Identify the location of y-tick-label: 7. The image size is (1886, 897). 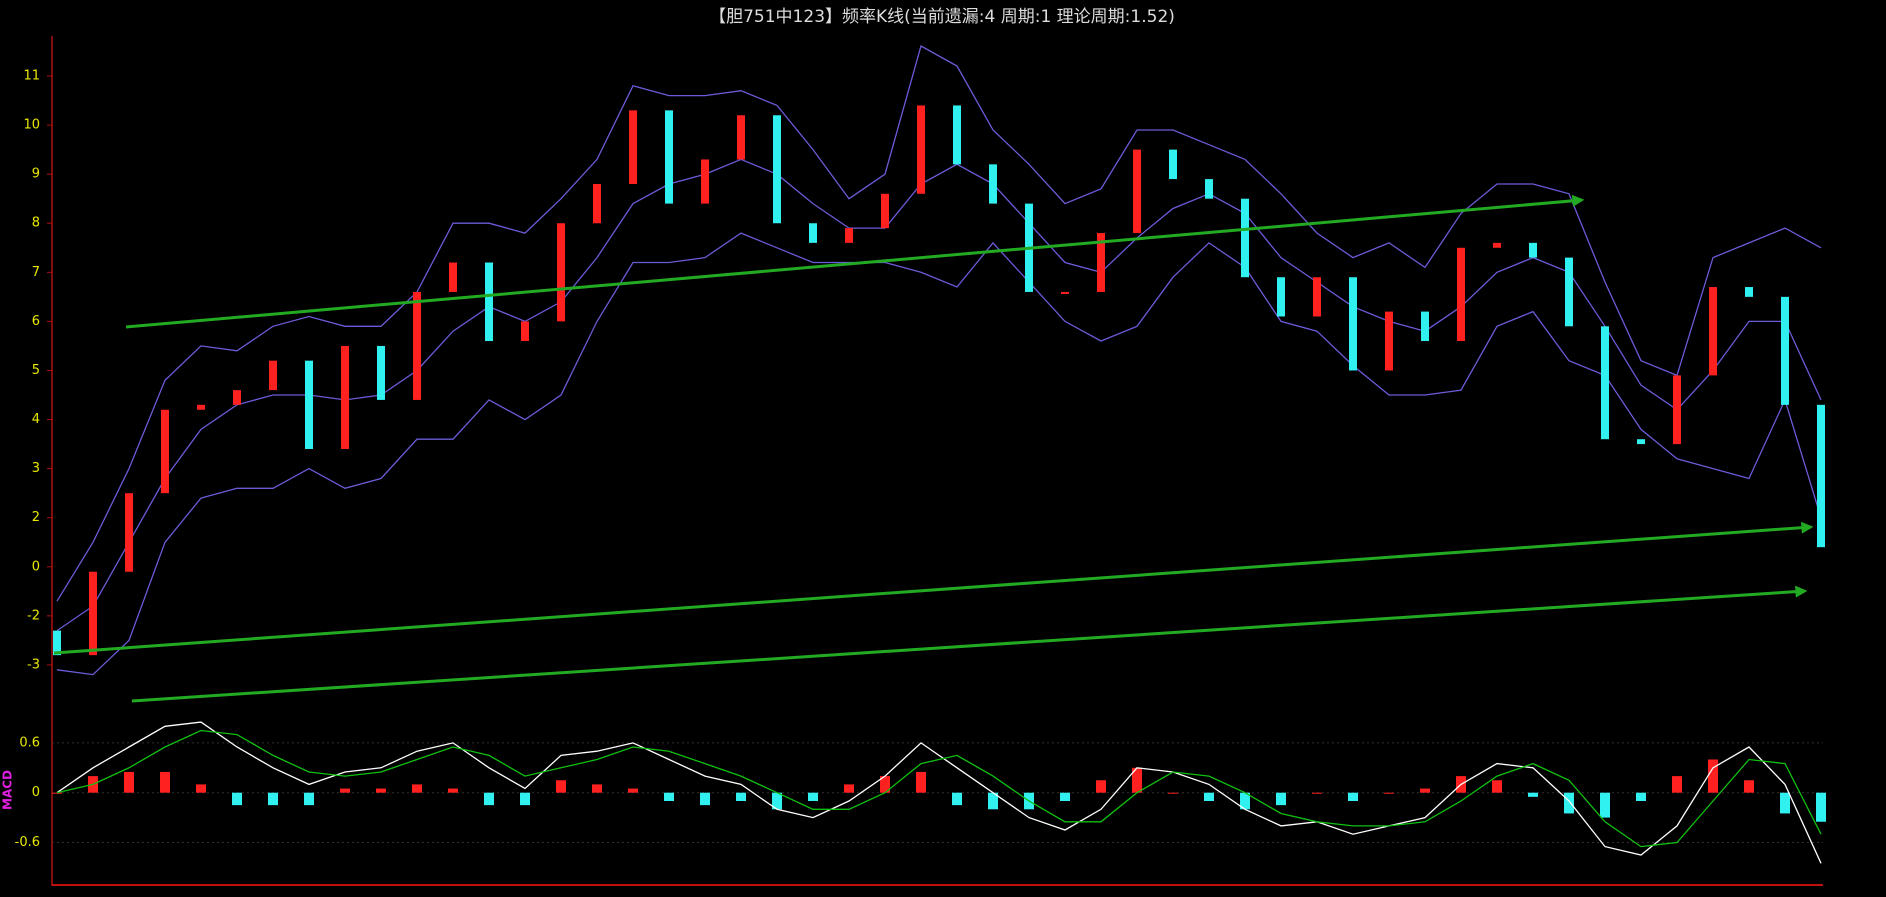
(36, 272).